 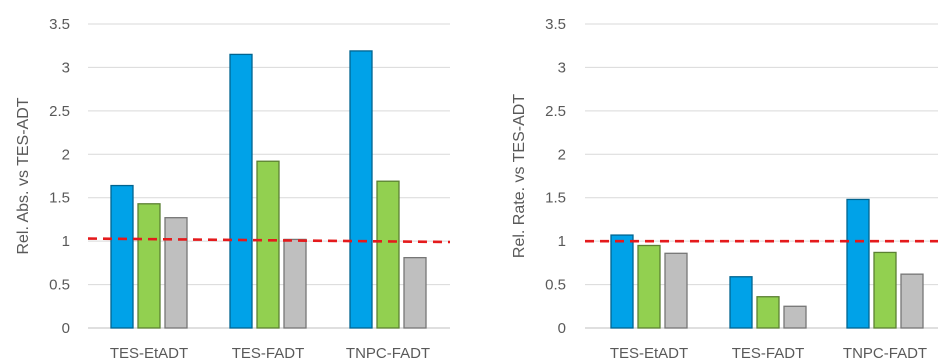 I want to click on y-axis-label: Rel. Rate. vs TES-ADT, so click(x=519, y=176).